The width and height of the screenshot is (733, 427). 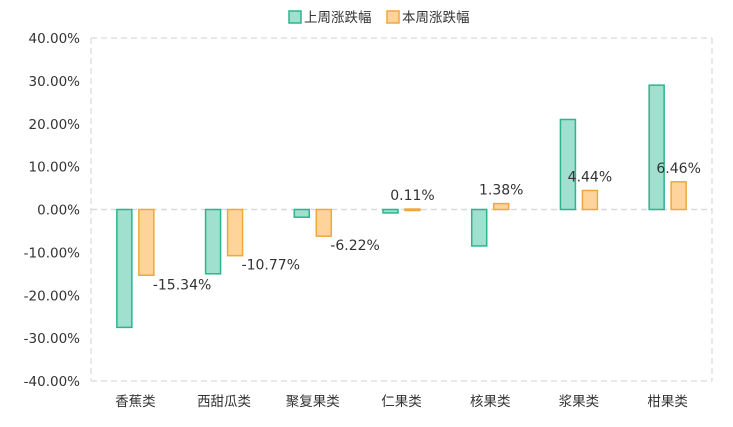 I want to click on legend: 上周涨跌幅 本周涨跌幅, so click(x=379, y=18).